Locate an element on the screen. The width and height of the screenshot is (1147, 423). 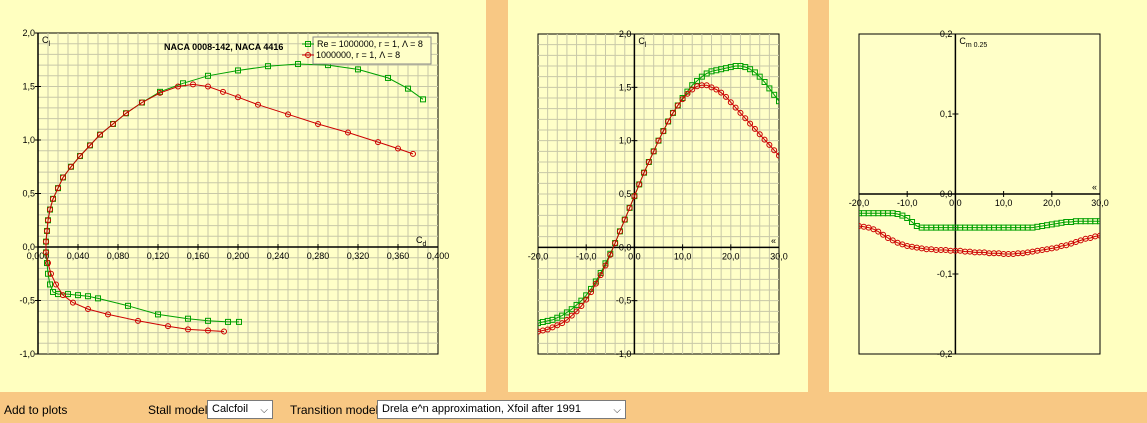
x-tick-label: -20,0 is located at coordinates (538, 256).